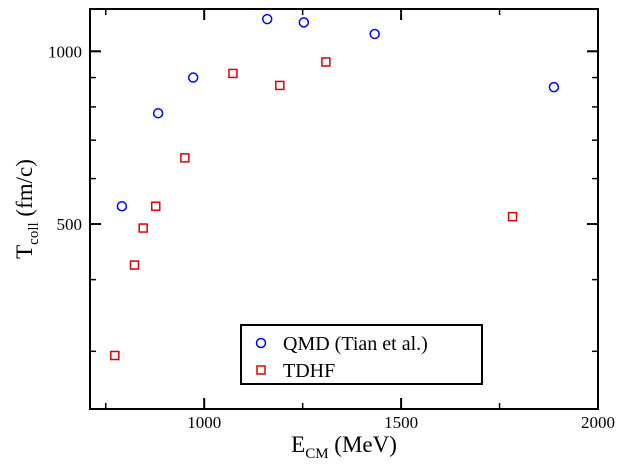 This screenshot has width=642, height=464. I want to click on legend-label-tdhf: TDHF, so click(309, 371).